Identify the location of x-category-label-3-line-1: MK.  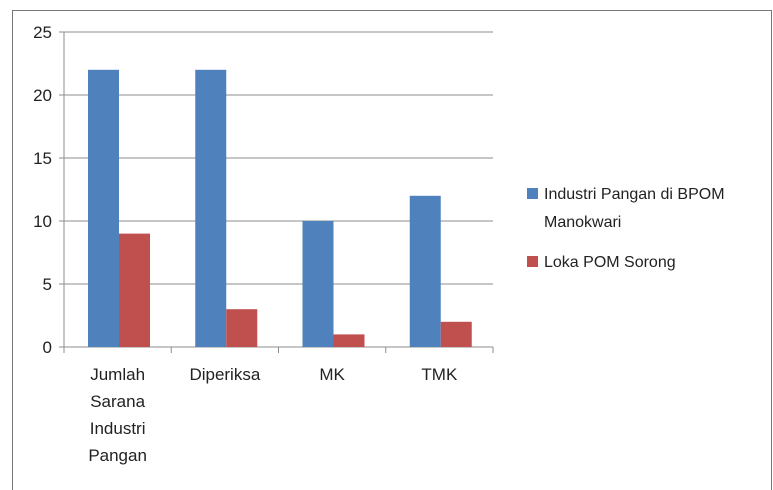
(332, 374).